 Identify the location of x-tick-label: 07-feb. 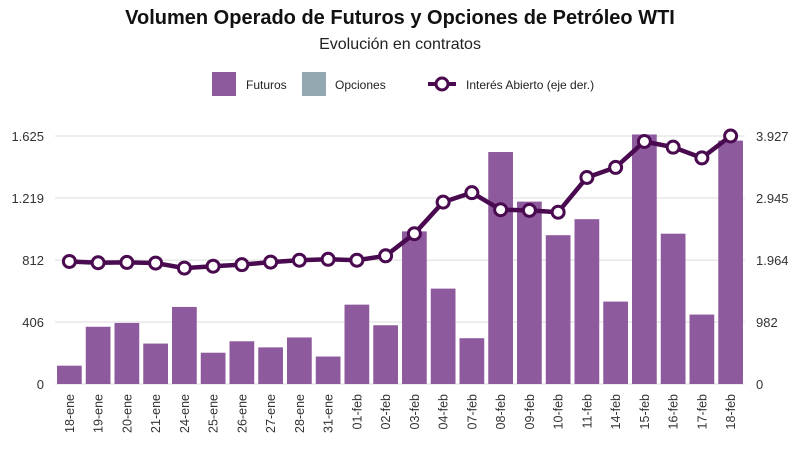
(472, 411).